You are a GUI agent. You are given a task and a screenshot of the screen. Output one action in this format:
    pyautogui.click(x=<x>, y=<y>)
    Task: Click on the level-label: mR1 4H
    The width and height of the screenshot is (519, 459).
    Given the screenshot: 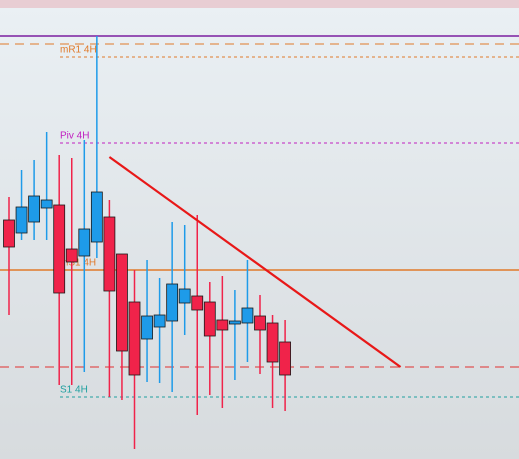 What is the action you would take?
    pyautogui.click(x=78, y=50)
    